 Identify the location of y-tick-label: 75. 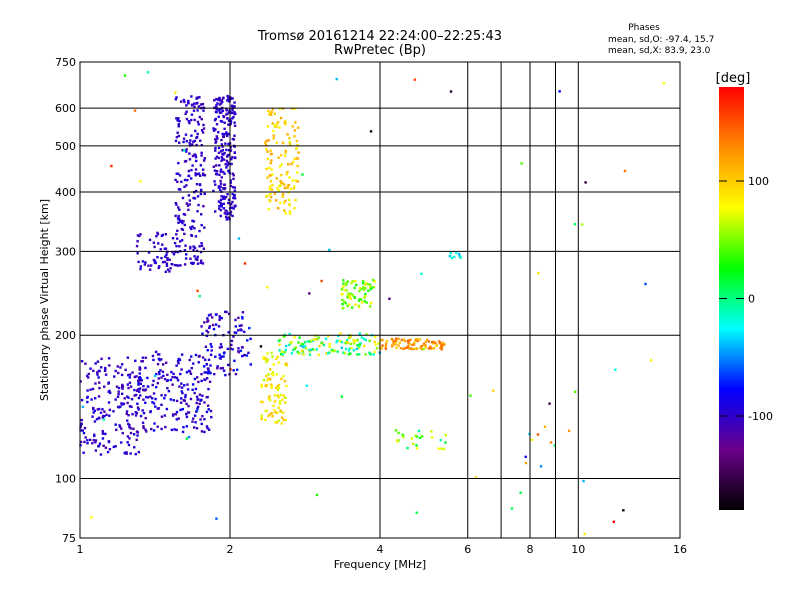
(69, 538).